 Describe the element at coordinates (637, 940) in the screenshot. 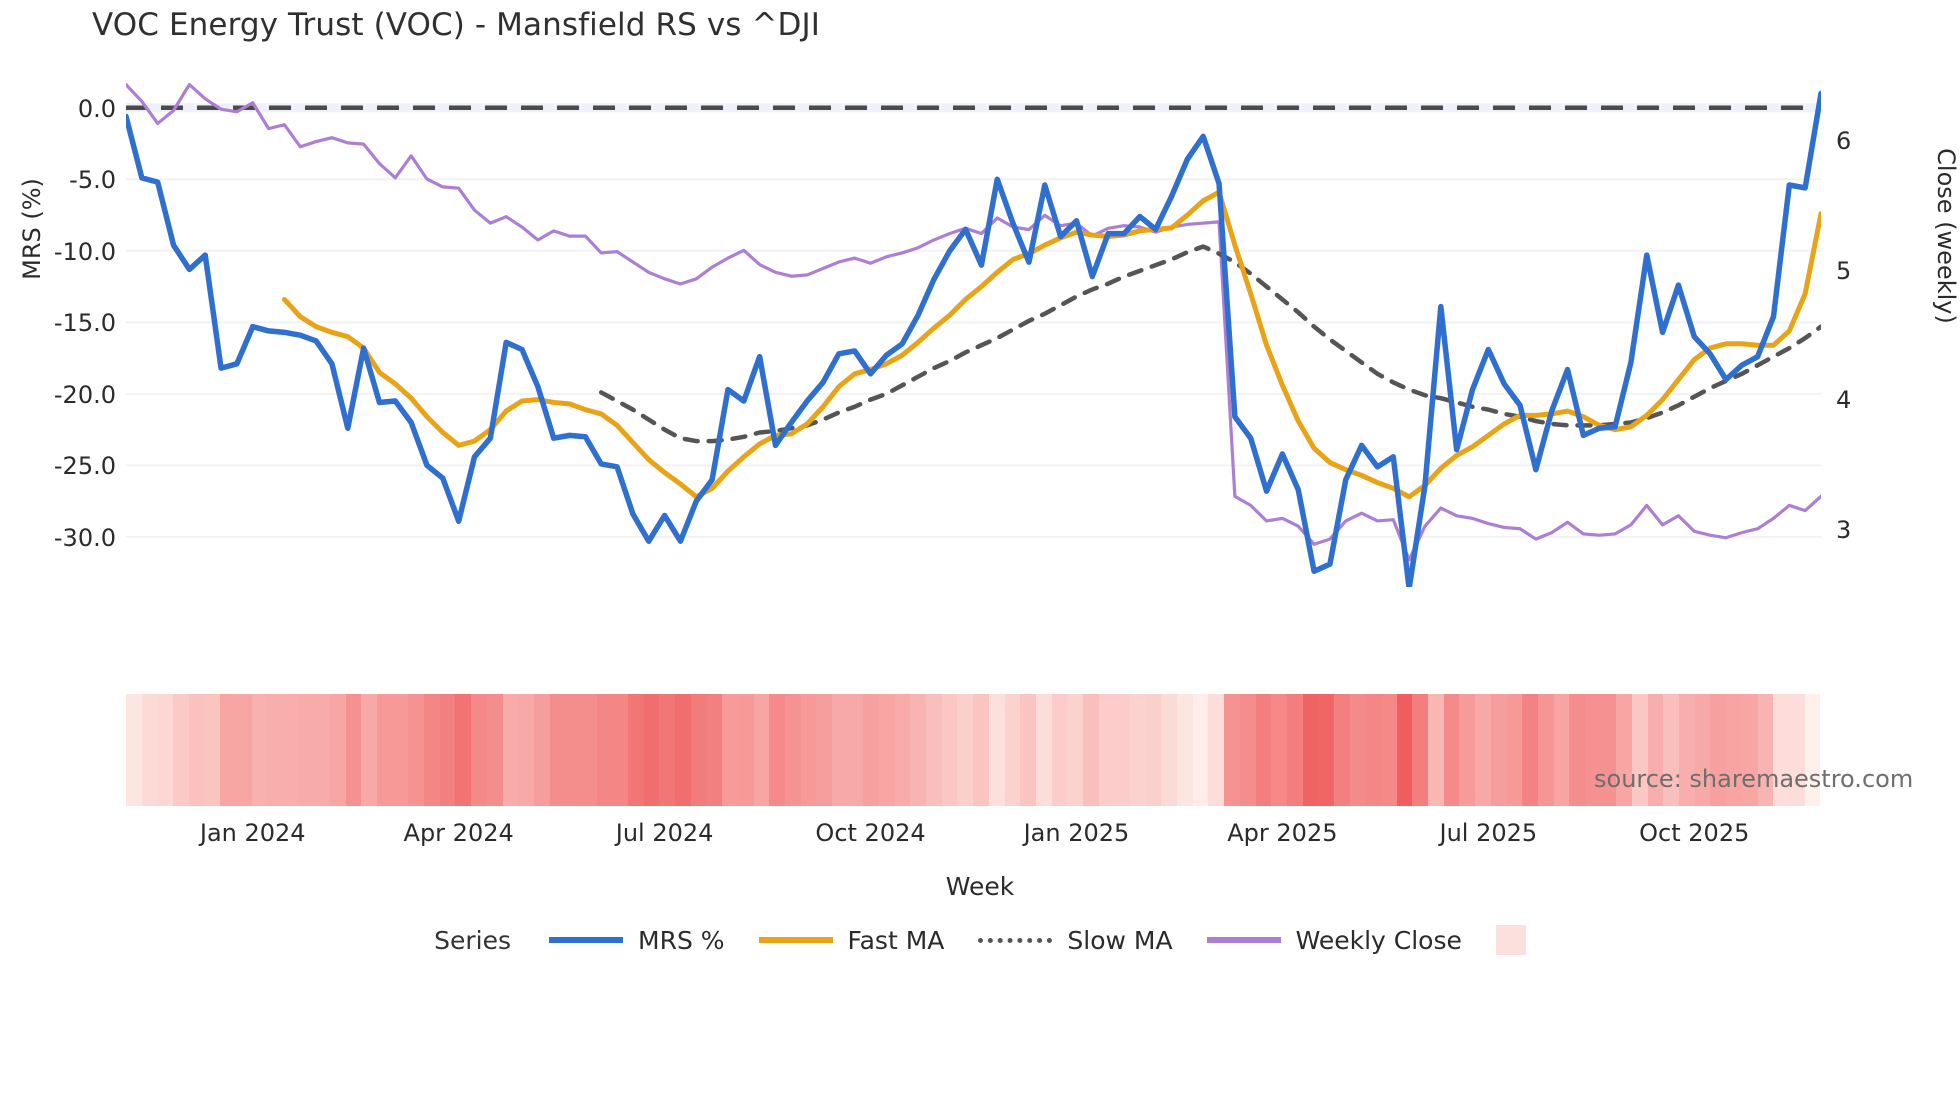

I see `legend-item: MRS %` at that location.